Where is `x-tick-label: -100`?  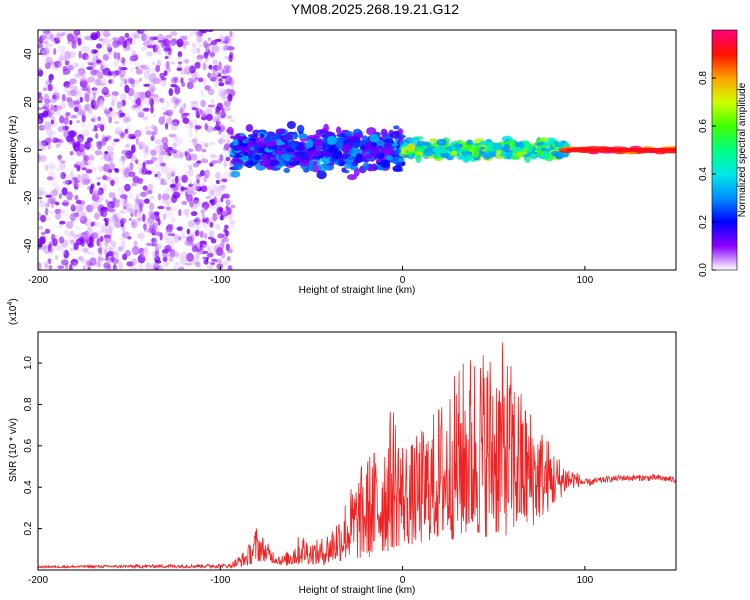 x-tick-label: -100 is located at coordinates (220, 280).